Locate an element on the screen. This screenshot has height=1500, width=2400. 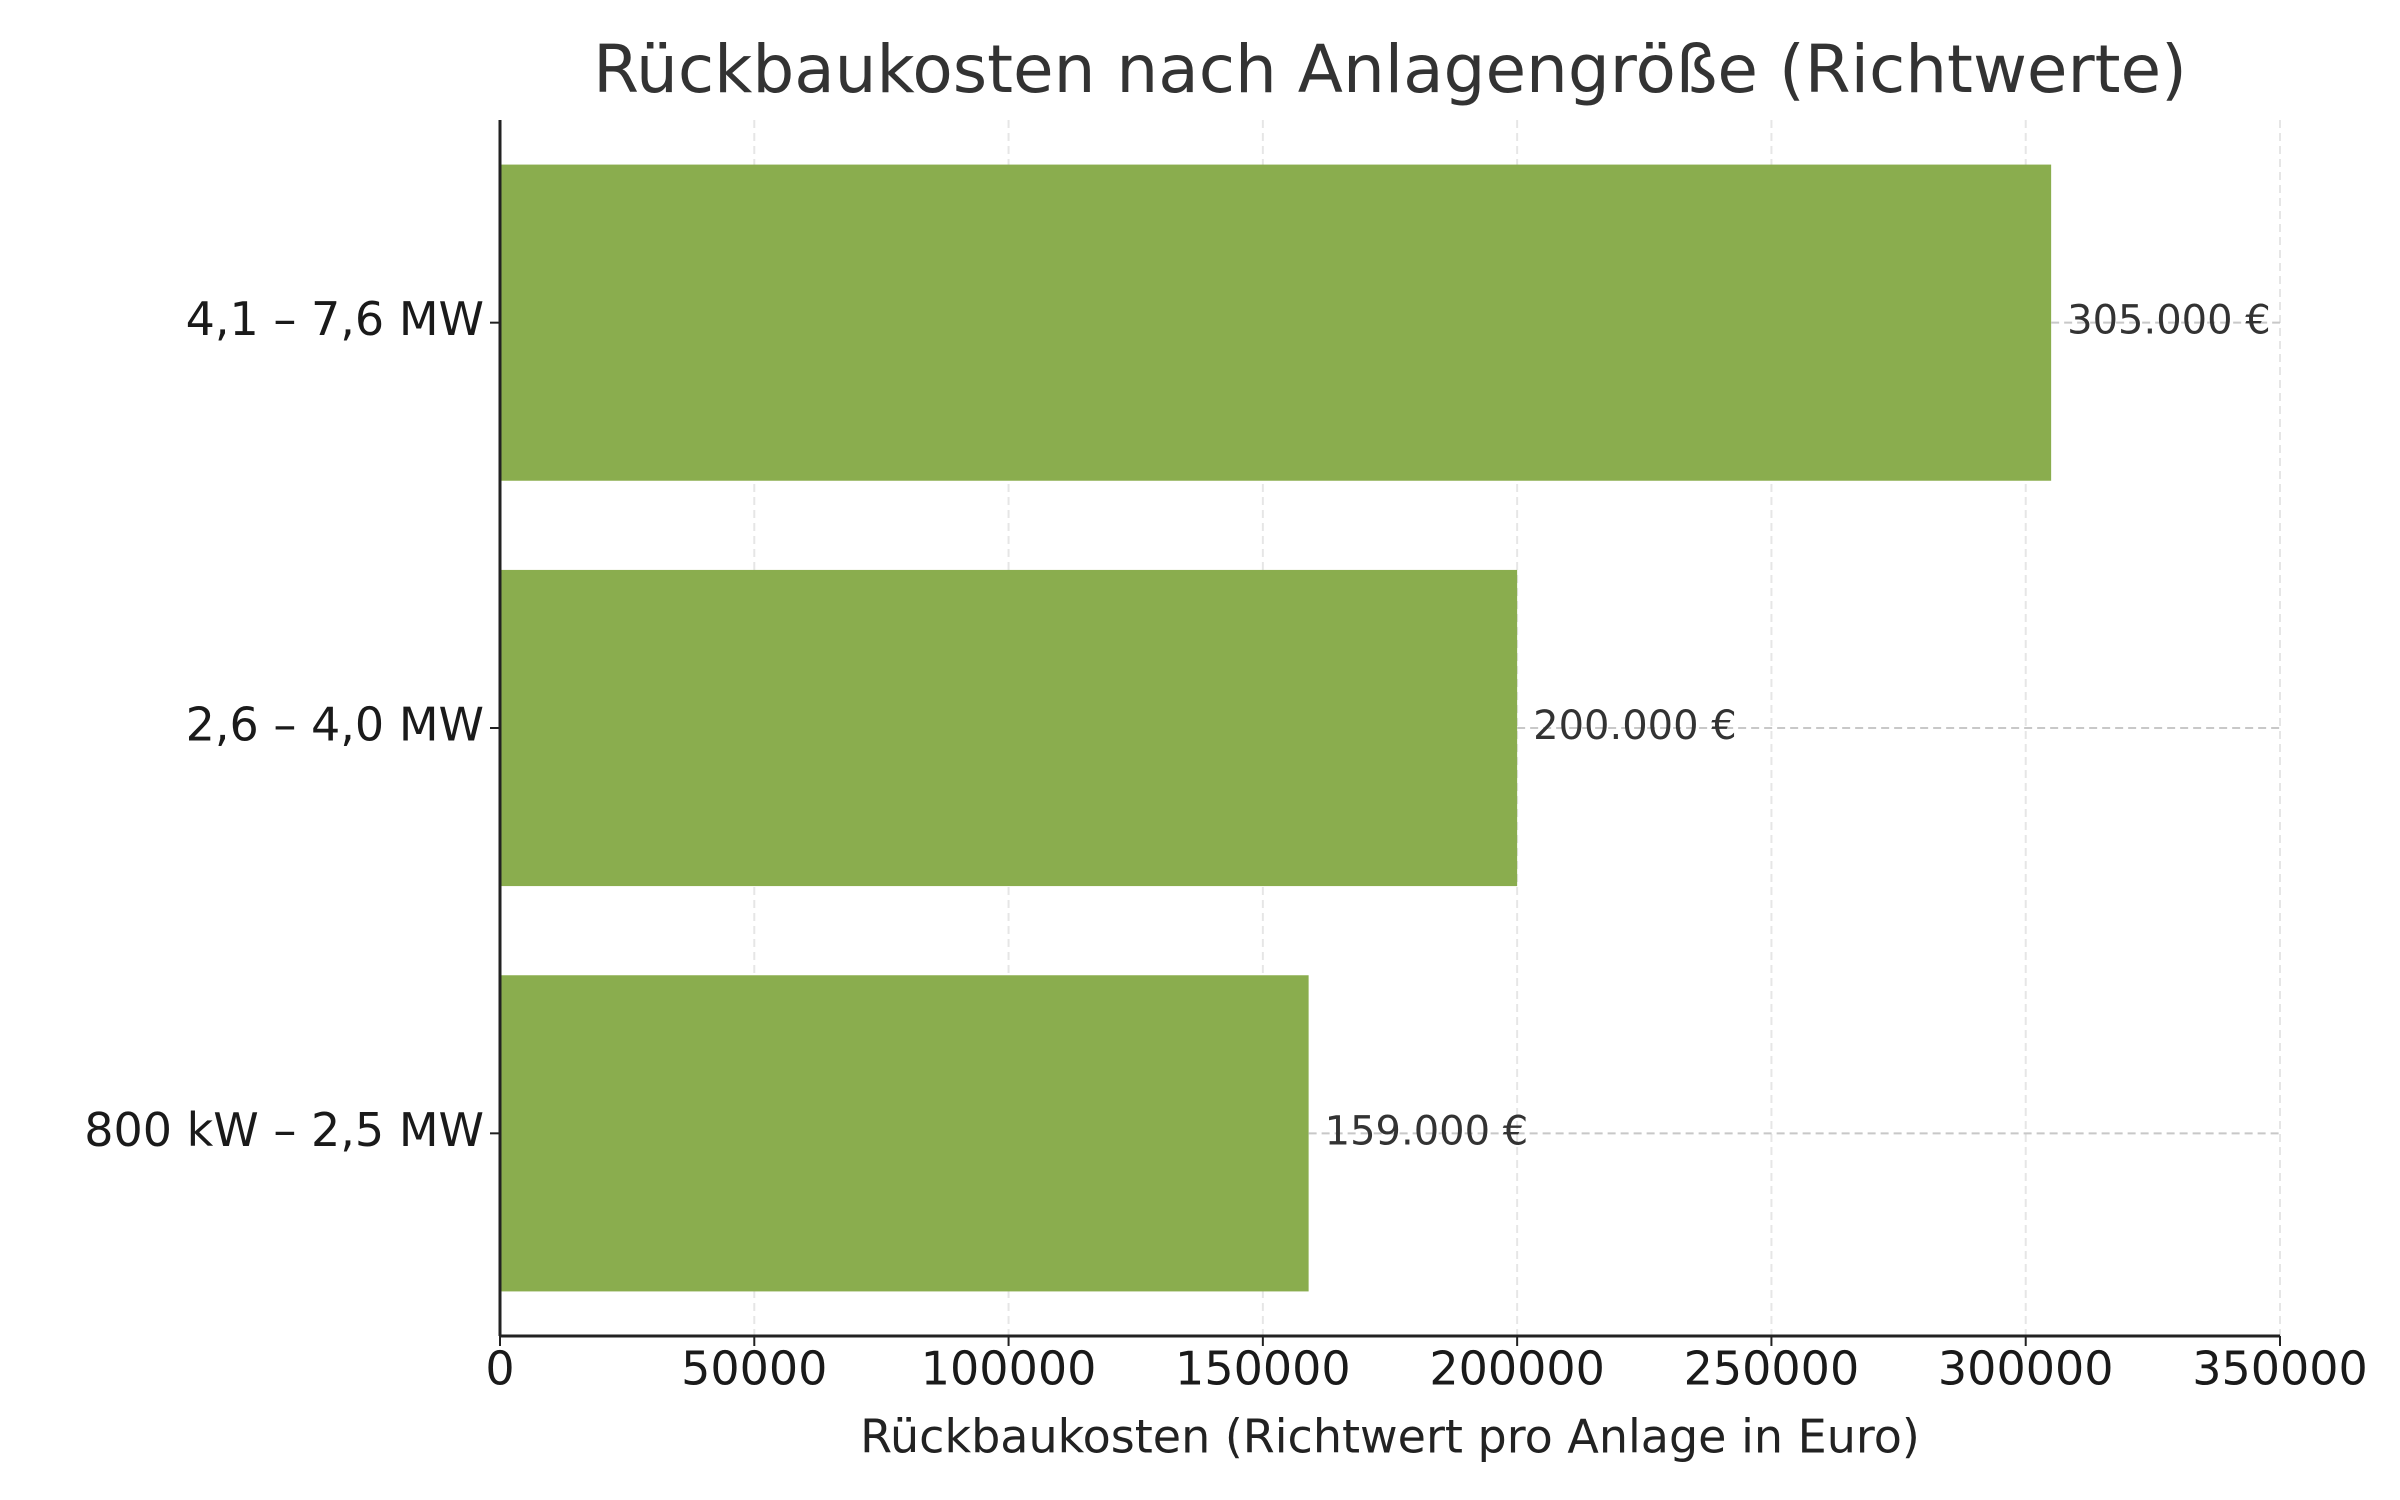
y-tick-label: 2,6 – 4,0 MW is located at coordinates (335, 725).